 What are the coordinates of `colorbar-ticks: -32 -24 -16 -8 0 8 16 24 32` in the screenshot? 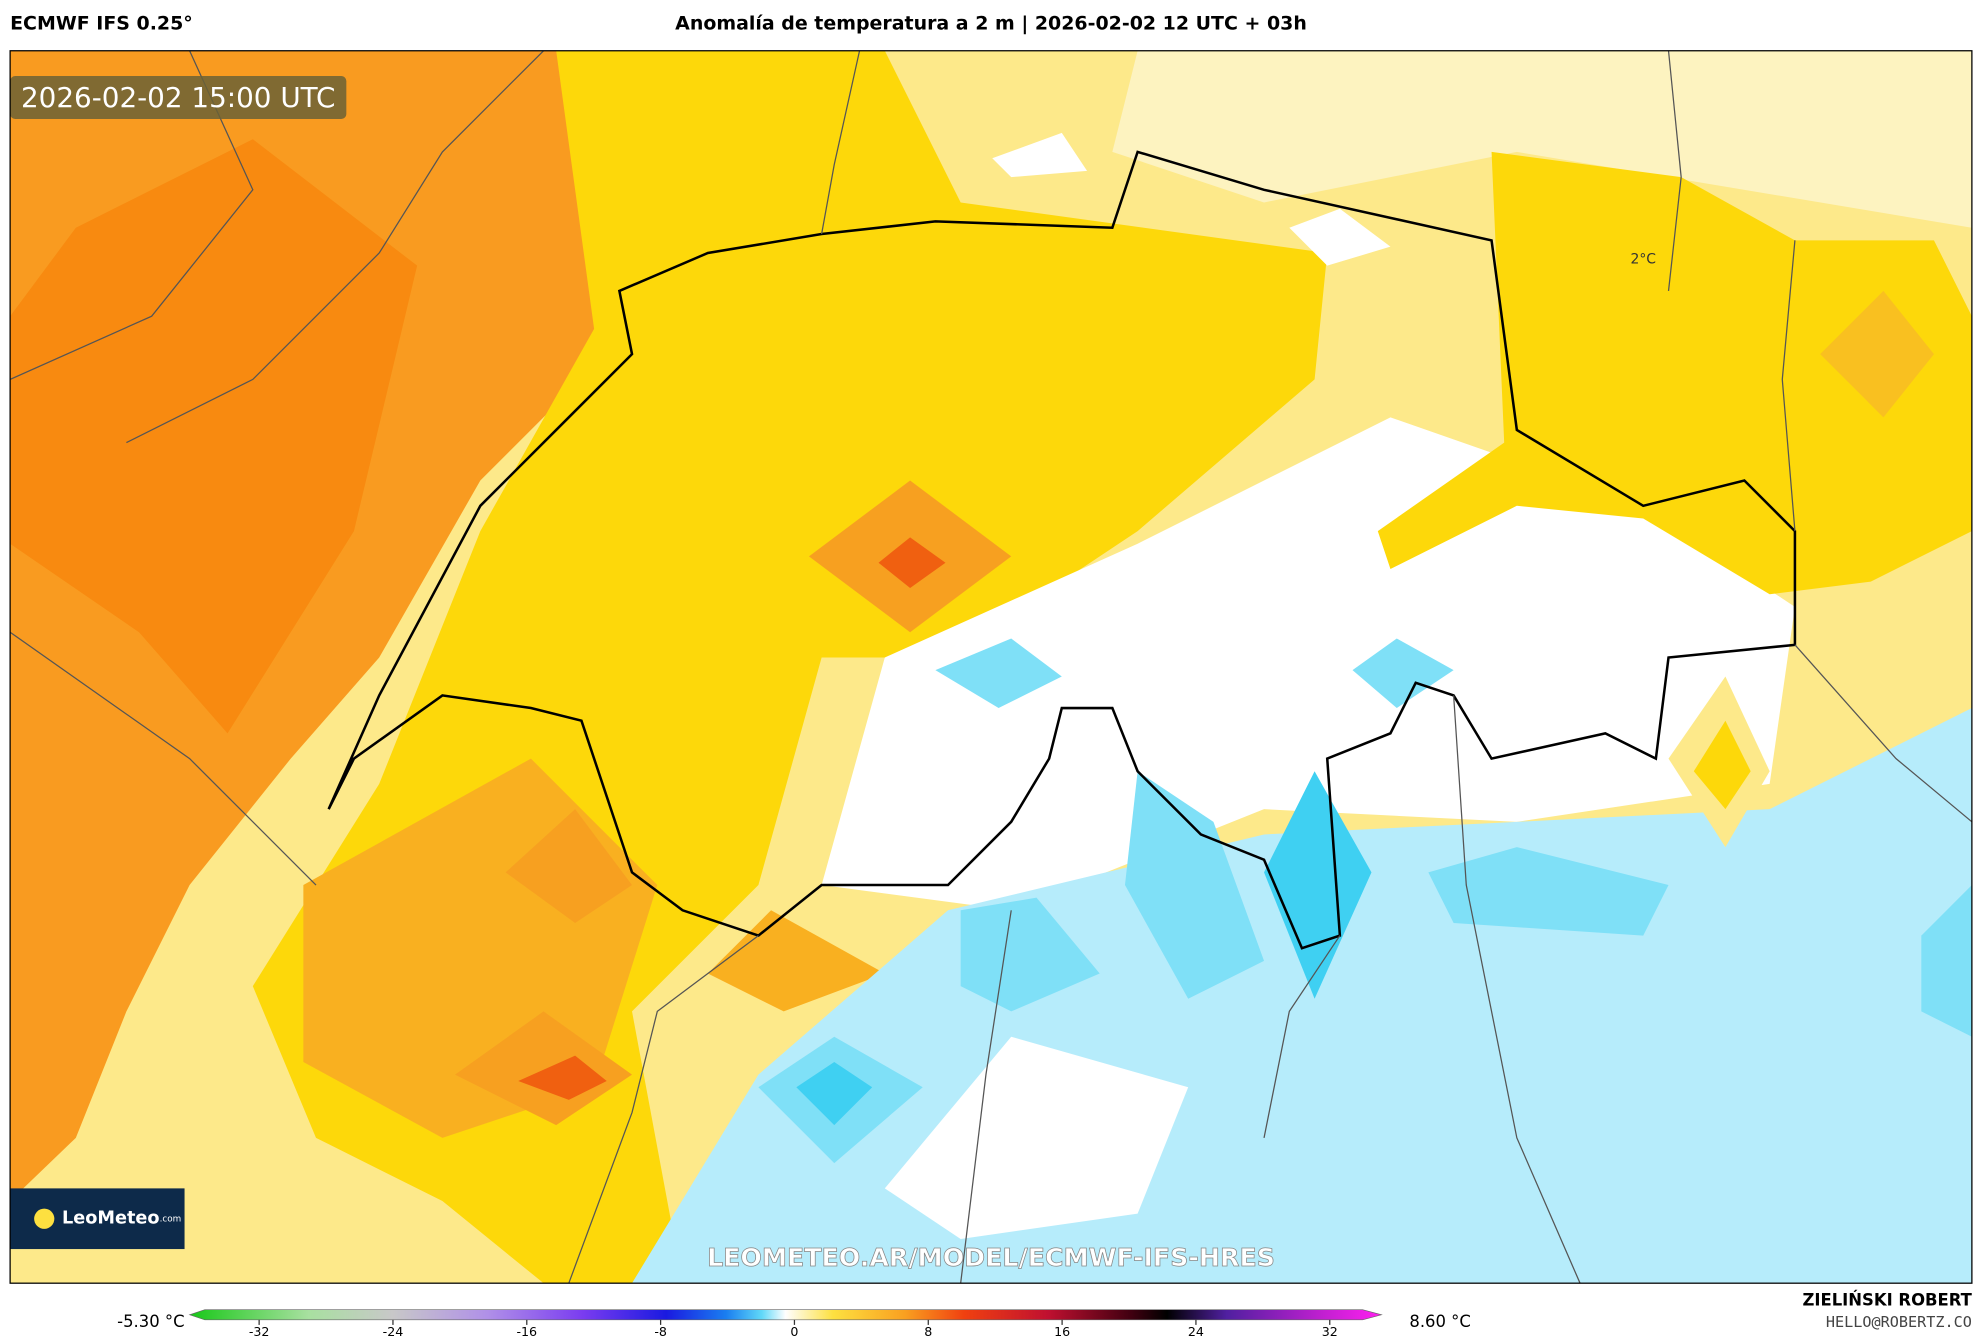 It's located at (793, 1329).